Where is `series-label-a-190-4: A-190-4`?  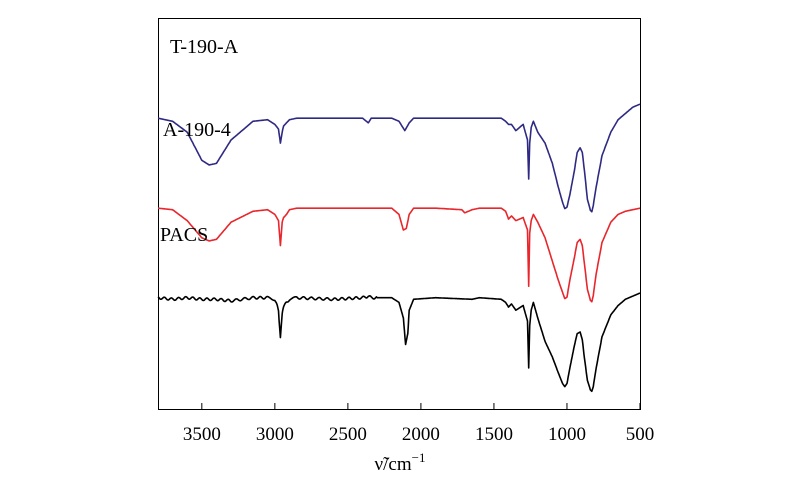
series-label-a-190-4: A-190-4 is located at coordinates (197, 130).